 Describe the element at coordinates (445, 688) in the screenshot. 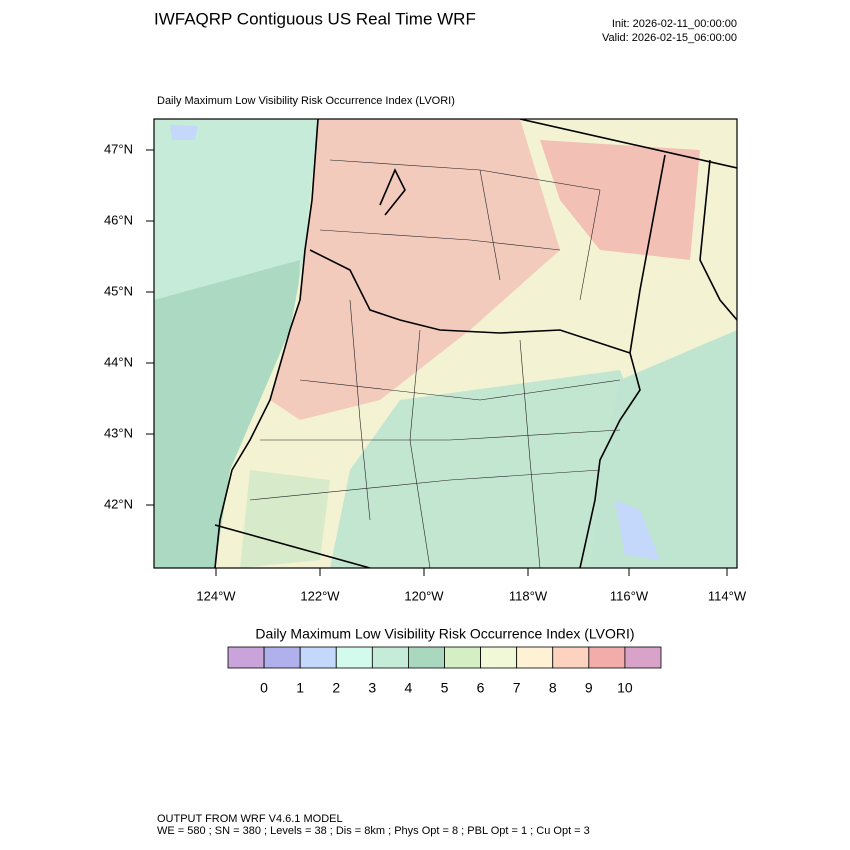

I see `colorbar-label: 5` at that location.